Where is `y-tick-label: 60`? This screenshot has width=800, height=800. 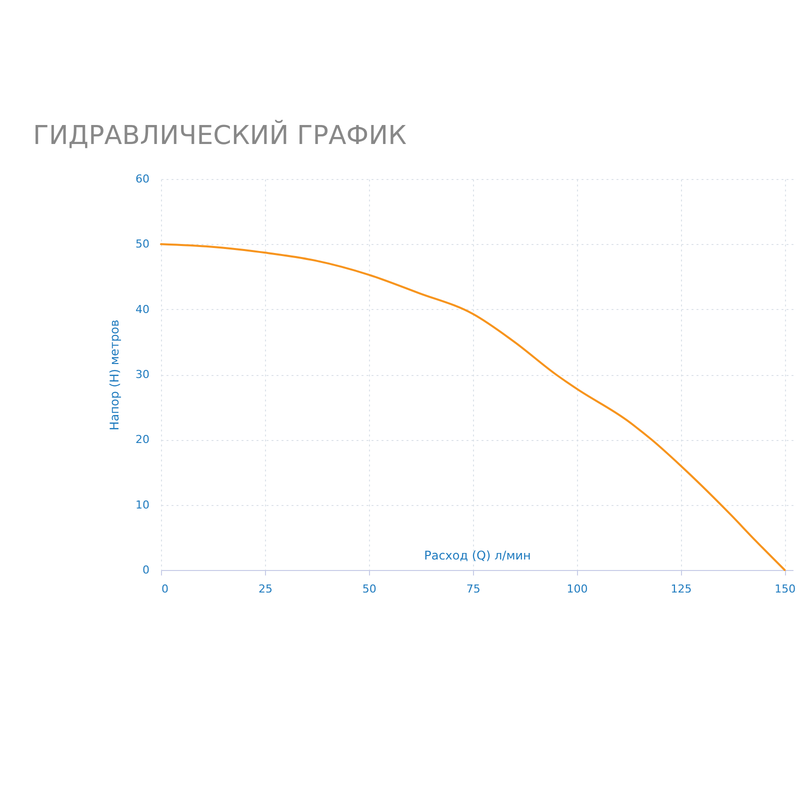
y-tick-label: 60 is located at coordinates (143, 179).